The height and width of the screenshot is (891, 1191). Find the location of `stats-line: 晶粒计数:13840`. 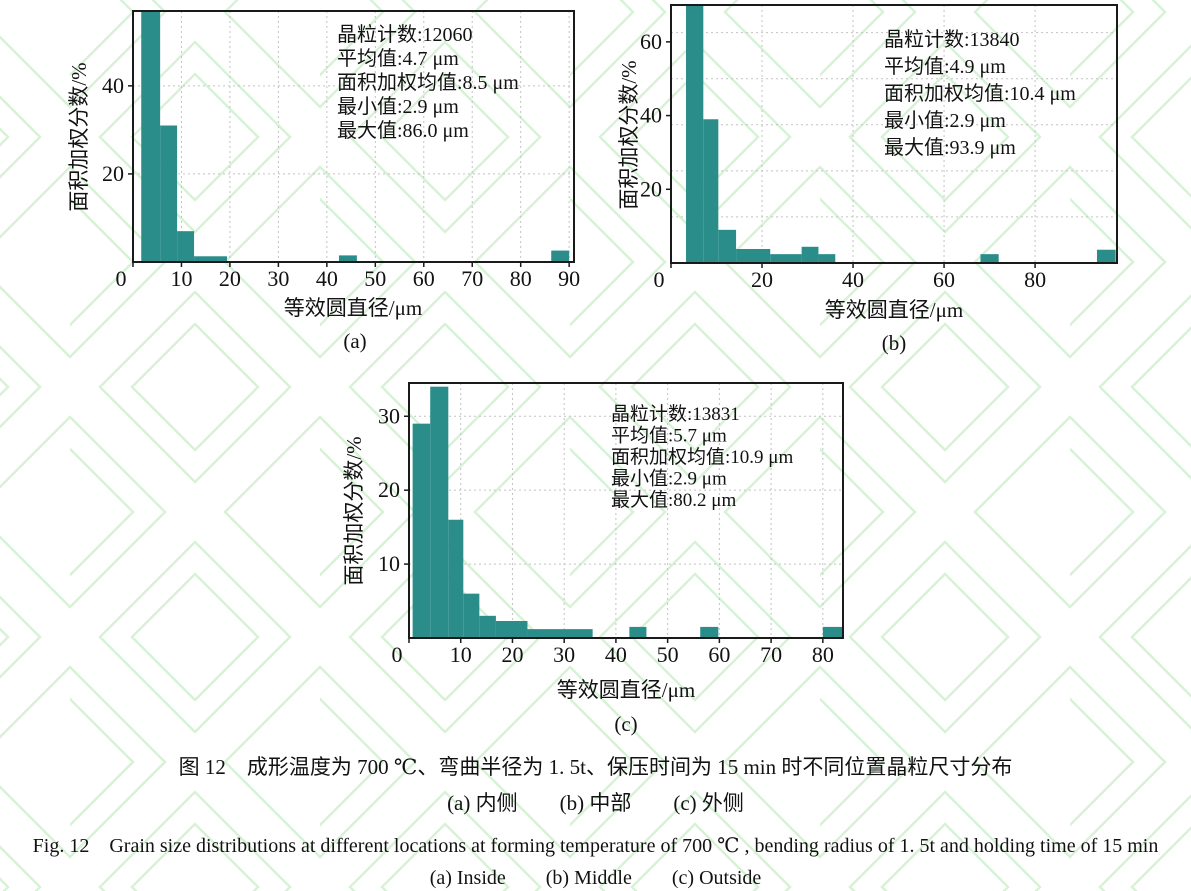

stats-line: 晶粒计数:13840 is located at coordinates (952, 39).